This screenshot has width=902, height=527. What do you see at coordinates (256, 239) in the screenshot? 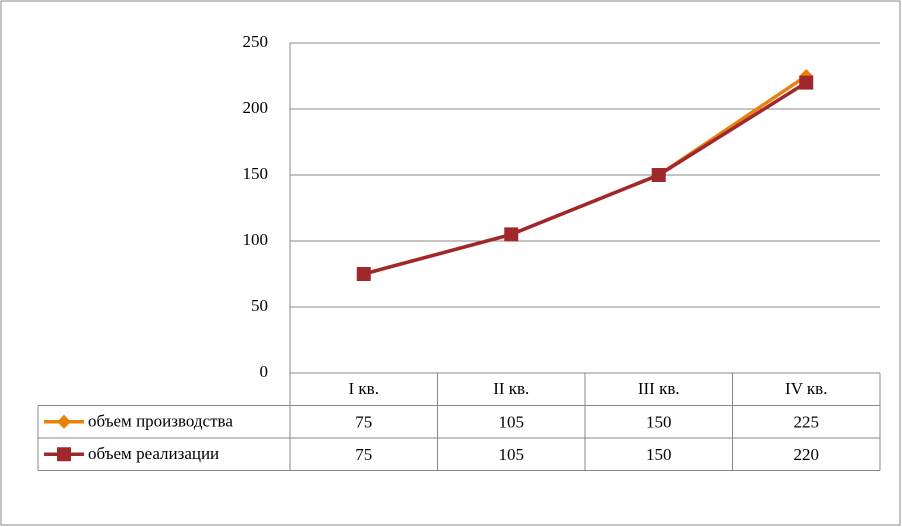
I see `y-tick-label: 100` at bounding box center [256, 239].